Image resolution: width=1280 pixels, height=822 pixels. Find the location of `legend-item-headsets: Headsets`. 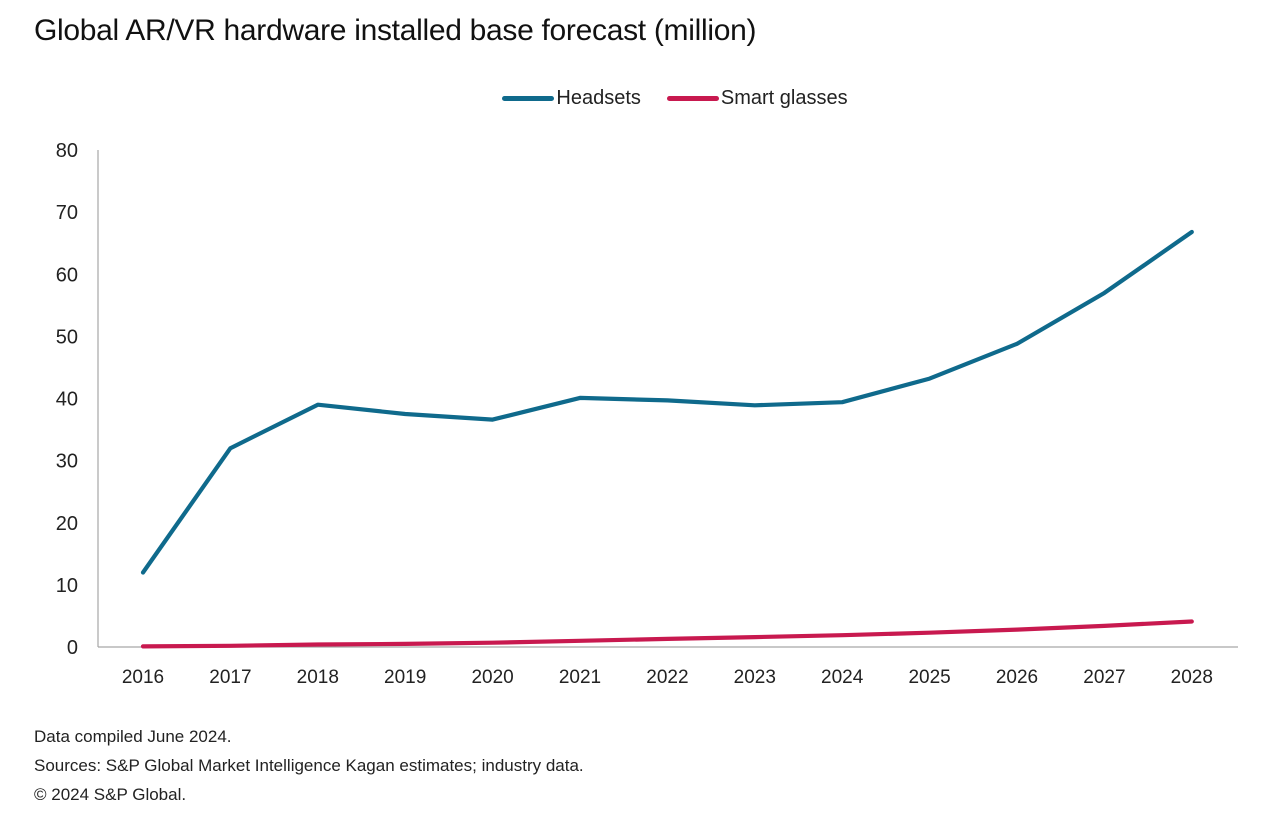

legend-item-headsets: Headsets is located at coordinates (571, 98).